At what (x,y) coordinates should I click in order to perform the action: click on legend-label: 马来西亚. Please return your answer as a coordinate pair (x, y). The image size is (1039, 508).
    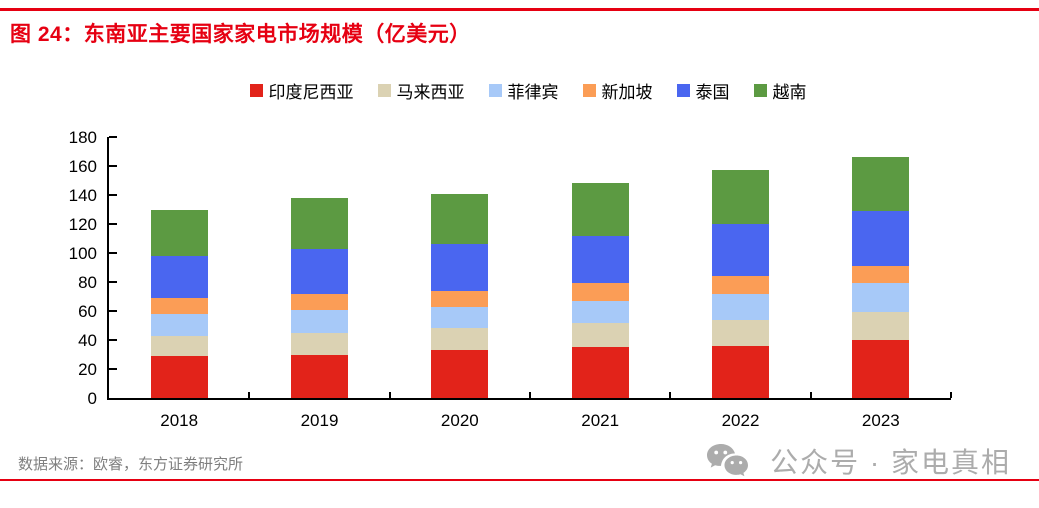
    Looking at the image, I should click on (430, 92).